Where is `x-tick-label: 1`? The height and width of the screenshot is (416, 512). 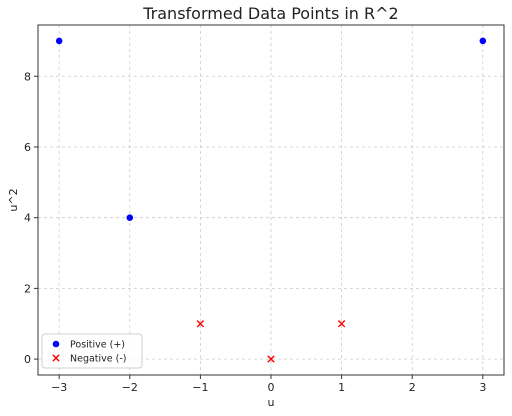
x-tick-label: 1 is located at coordinates (341, 387).